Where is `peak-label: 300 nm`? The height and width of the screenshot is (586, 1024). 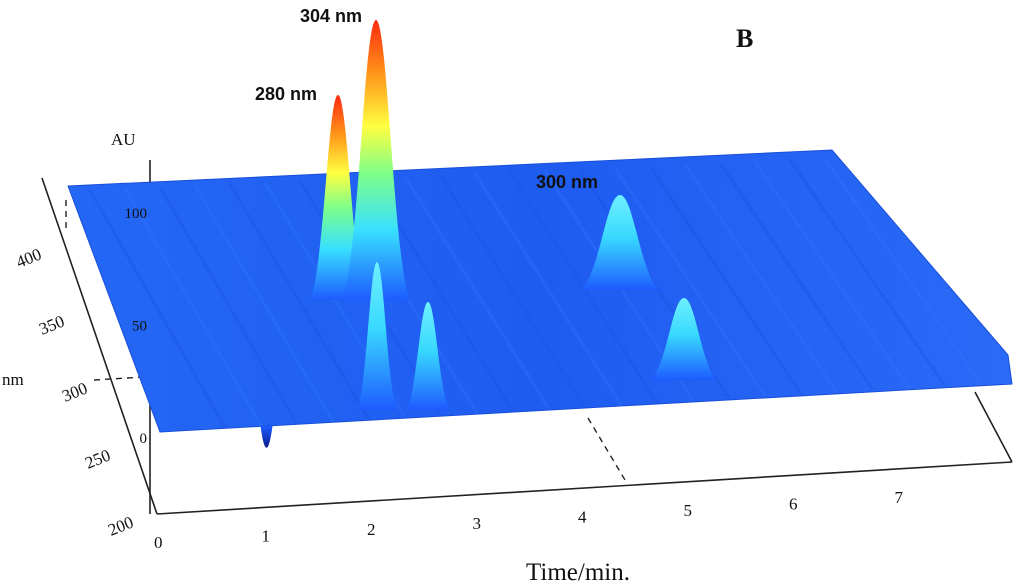
peak-label: 300 nm is located at coordinates (567, 182).